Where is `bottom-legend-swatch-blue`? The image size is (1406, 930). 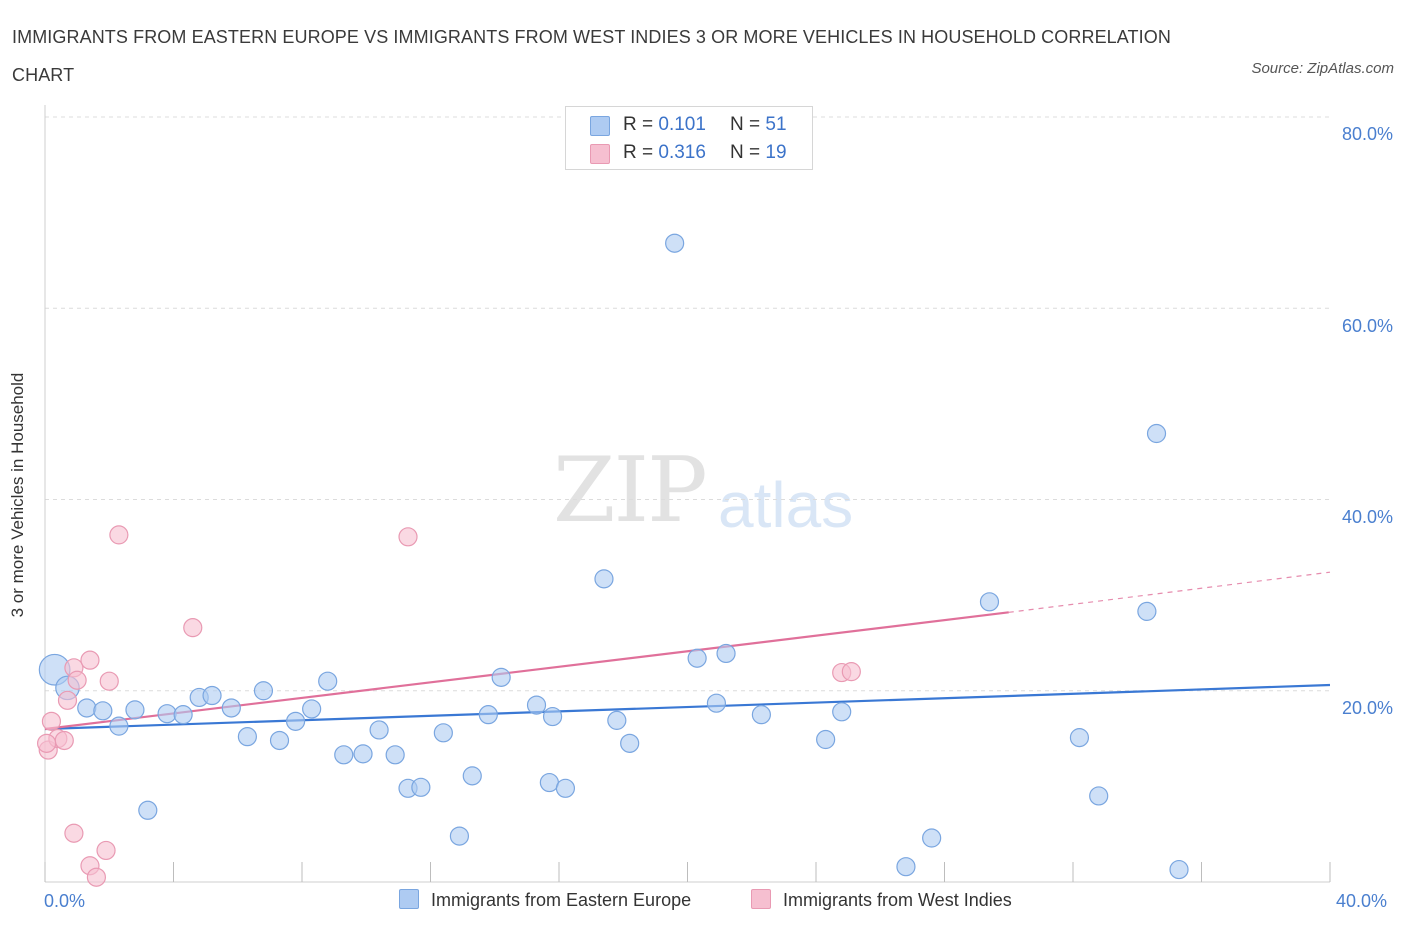 bottom-legend-swatch-blue is located at coordinates (409, 899).